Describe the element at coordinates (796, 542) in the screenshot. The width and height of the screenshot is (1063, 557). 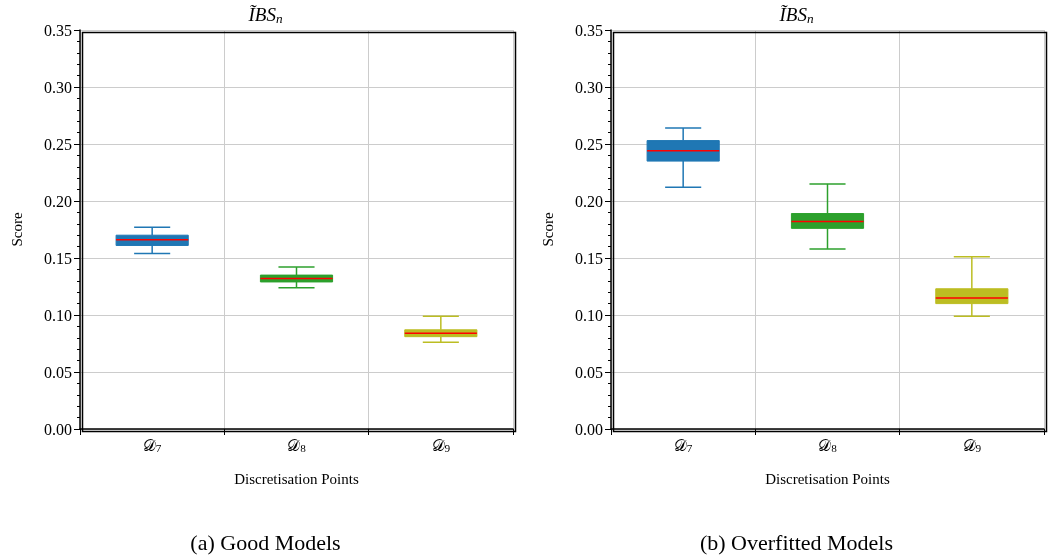
I see `text: (b) Overfitted Models` at that location.